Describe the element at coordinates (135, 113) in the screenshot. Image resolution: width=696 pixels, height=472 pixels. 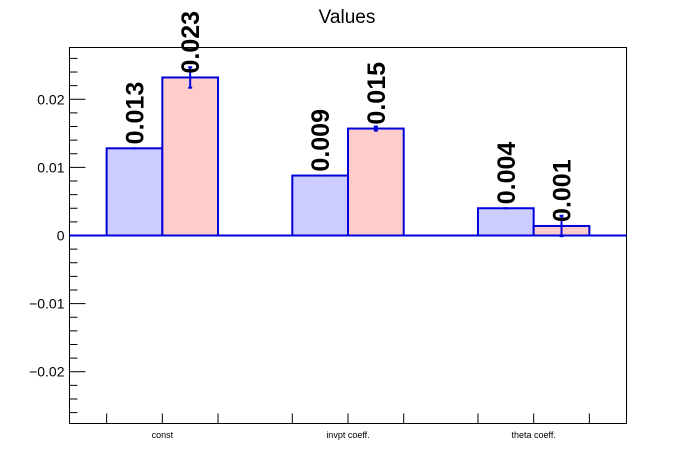
I see `data-label: 0.013` at that location.